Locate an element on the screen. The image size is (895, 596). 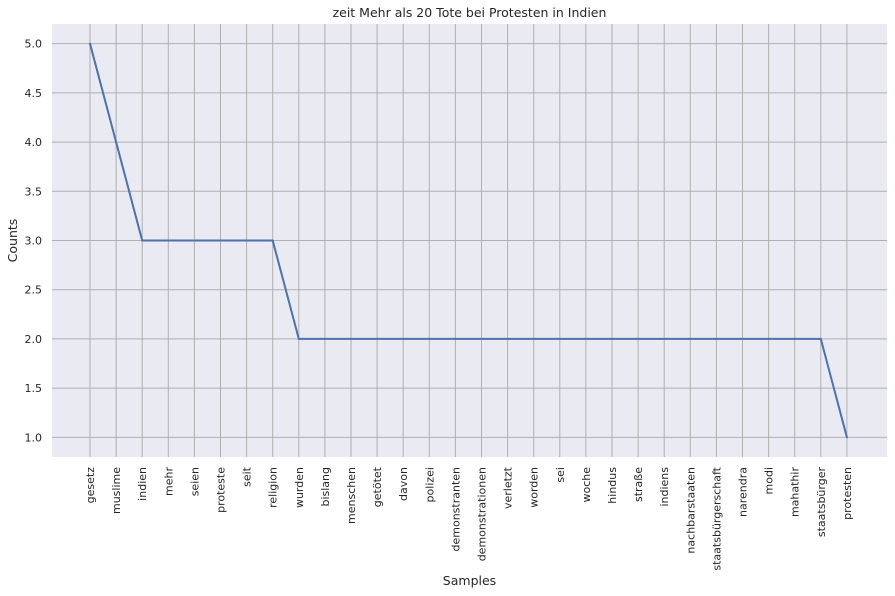
x-tick-label: mahathir is located at coordinates (795, 492).